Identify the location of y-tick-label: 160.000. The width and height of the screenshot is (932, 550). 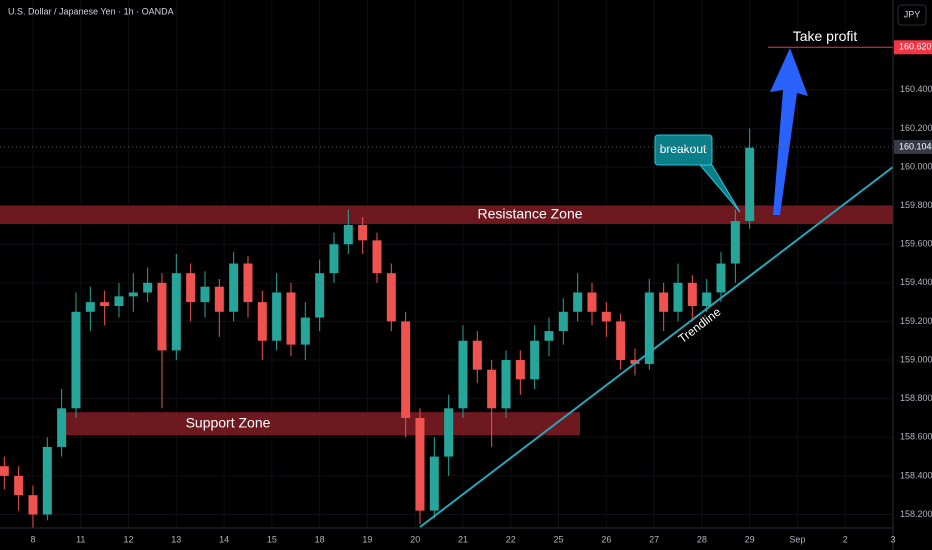
(916, 166).